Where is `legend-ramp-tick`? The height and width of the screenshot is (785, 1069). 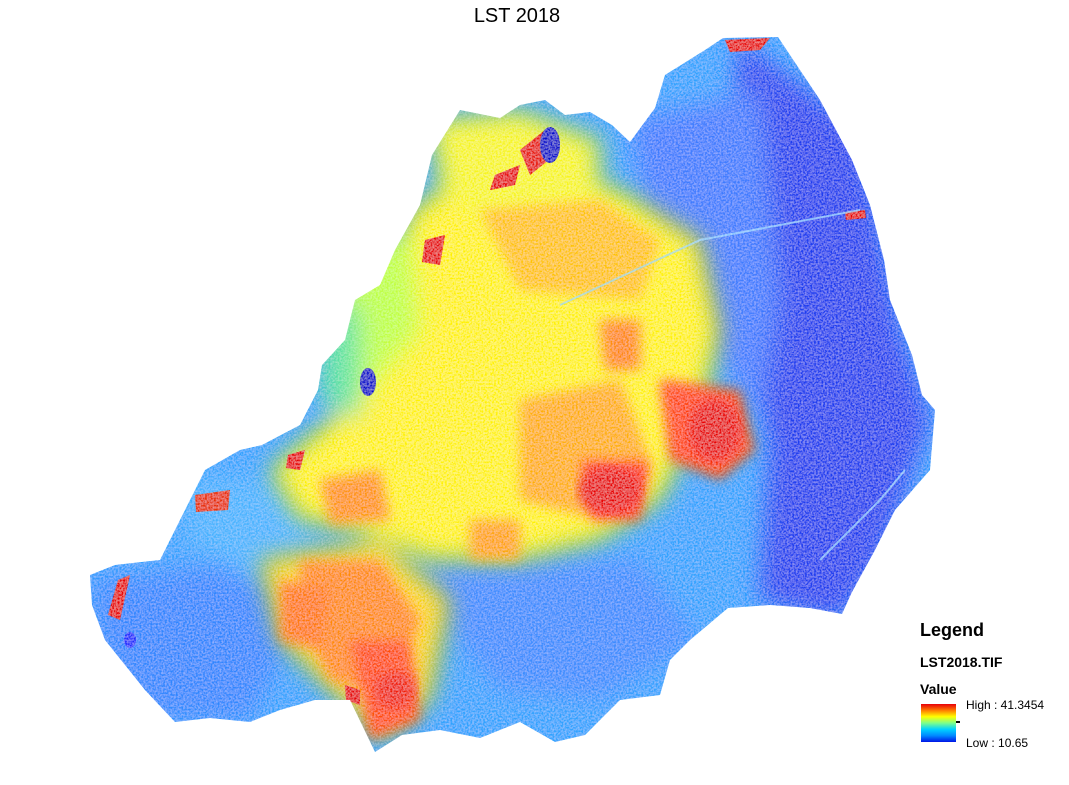 legend-ramp-tick is located at coordinates (958, 722).